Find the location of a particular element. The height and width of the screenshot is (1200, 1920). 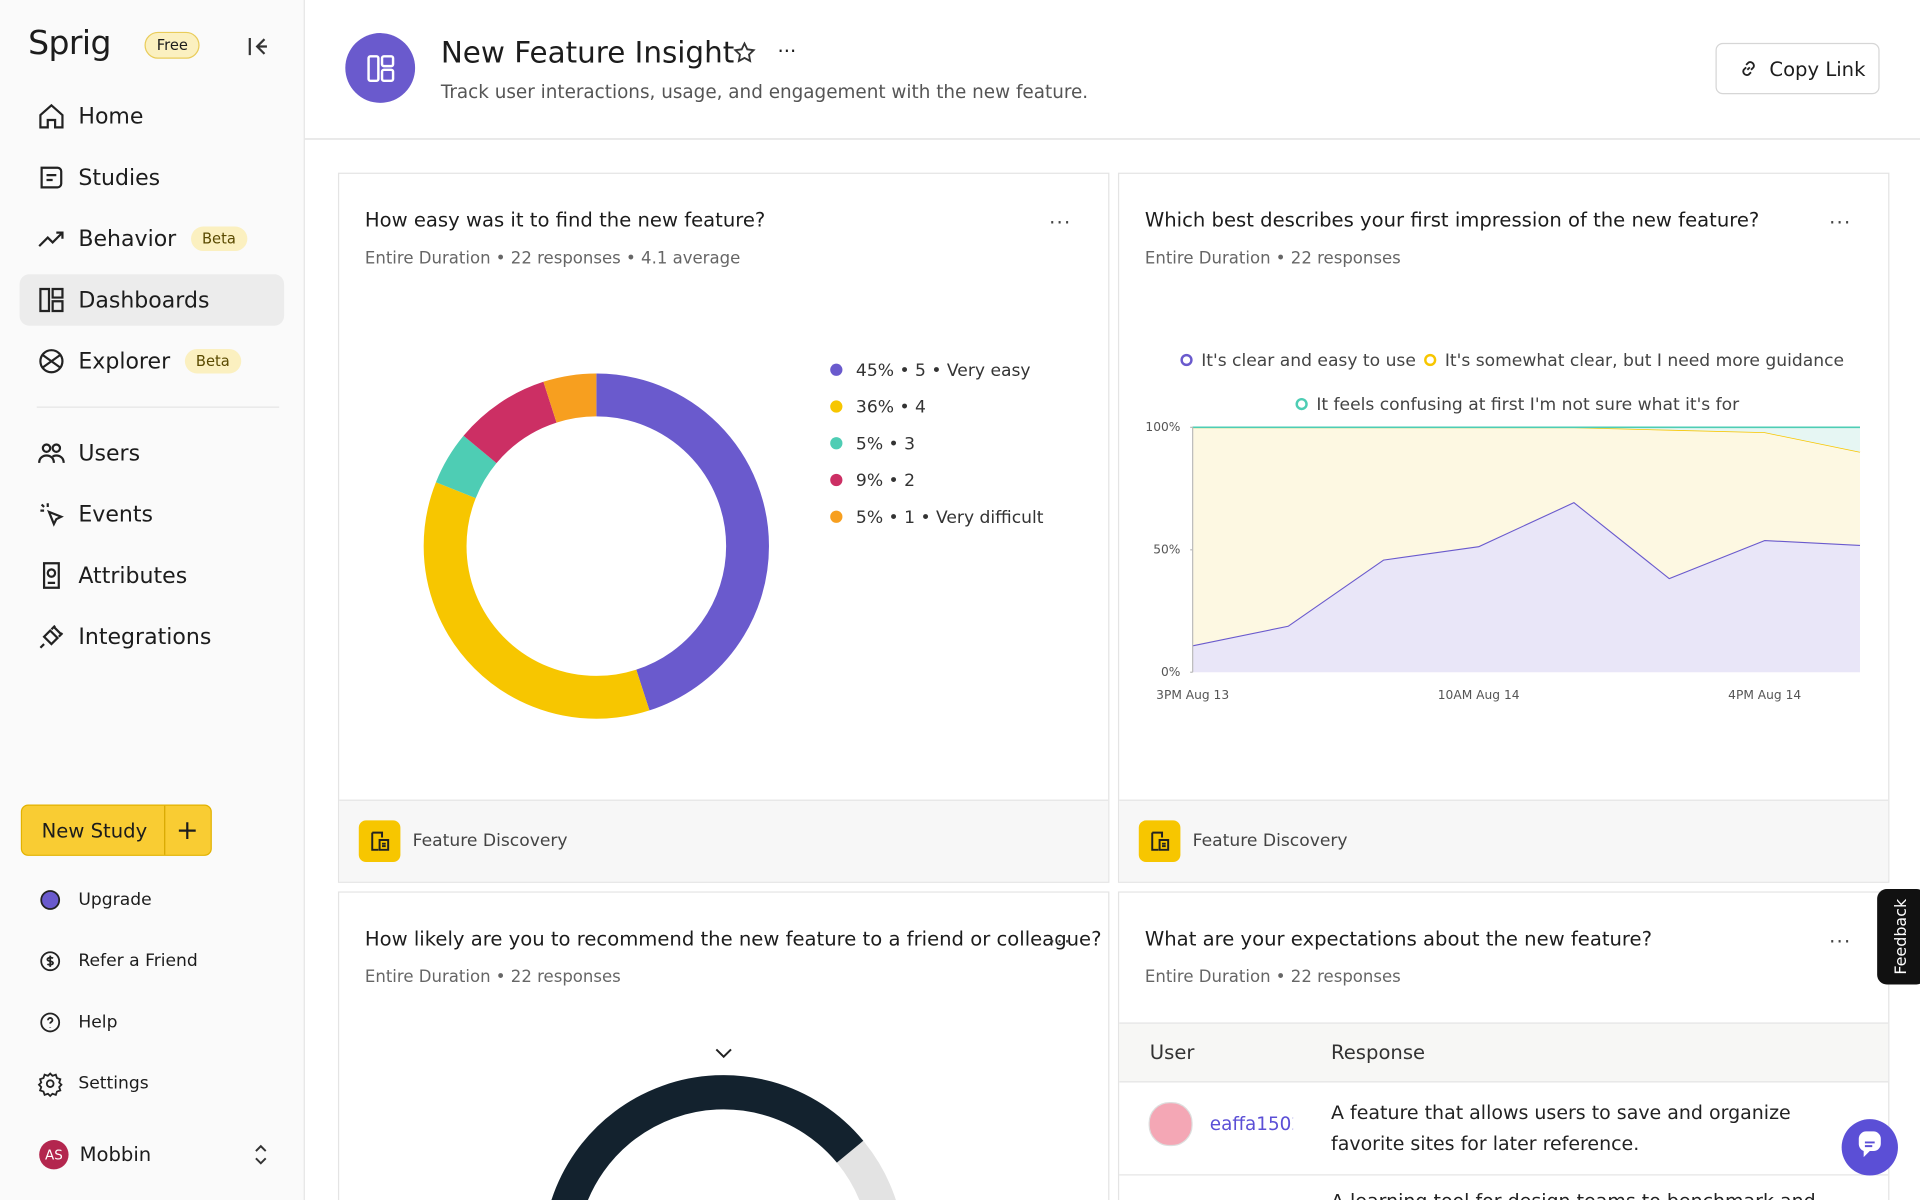

nav-label: Attributes is located at coordinates (133, 575).